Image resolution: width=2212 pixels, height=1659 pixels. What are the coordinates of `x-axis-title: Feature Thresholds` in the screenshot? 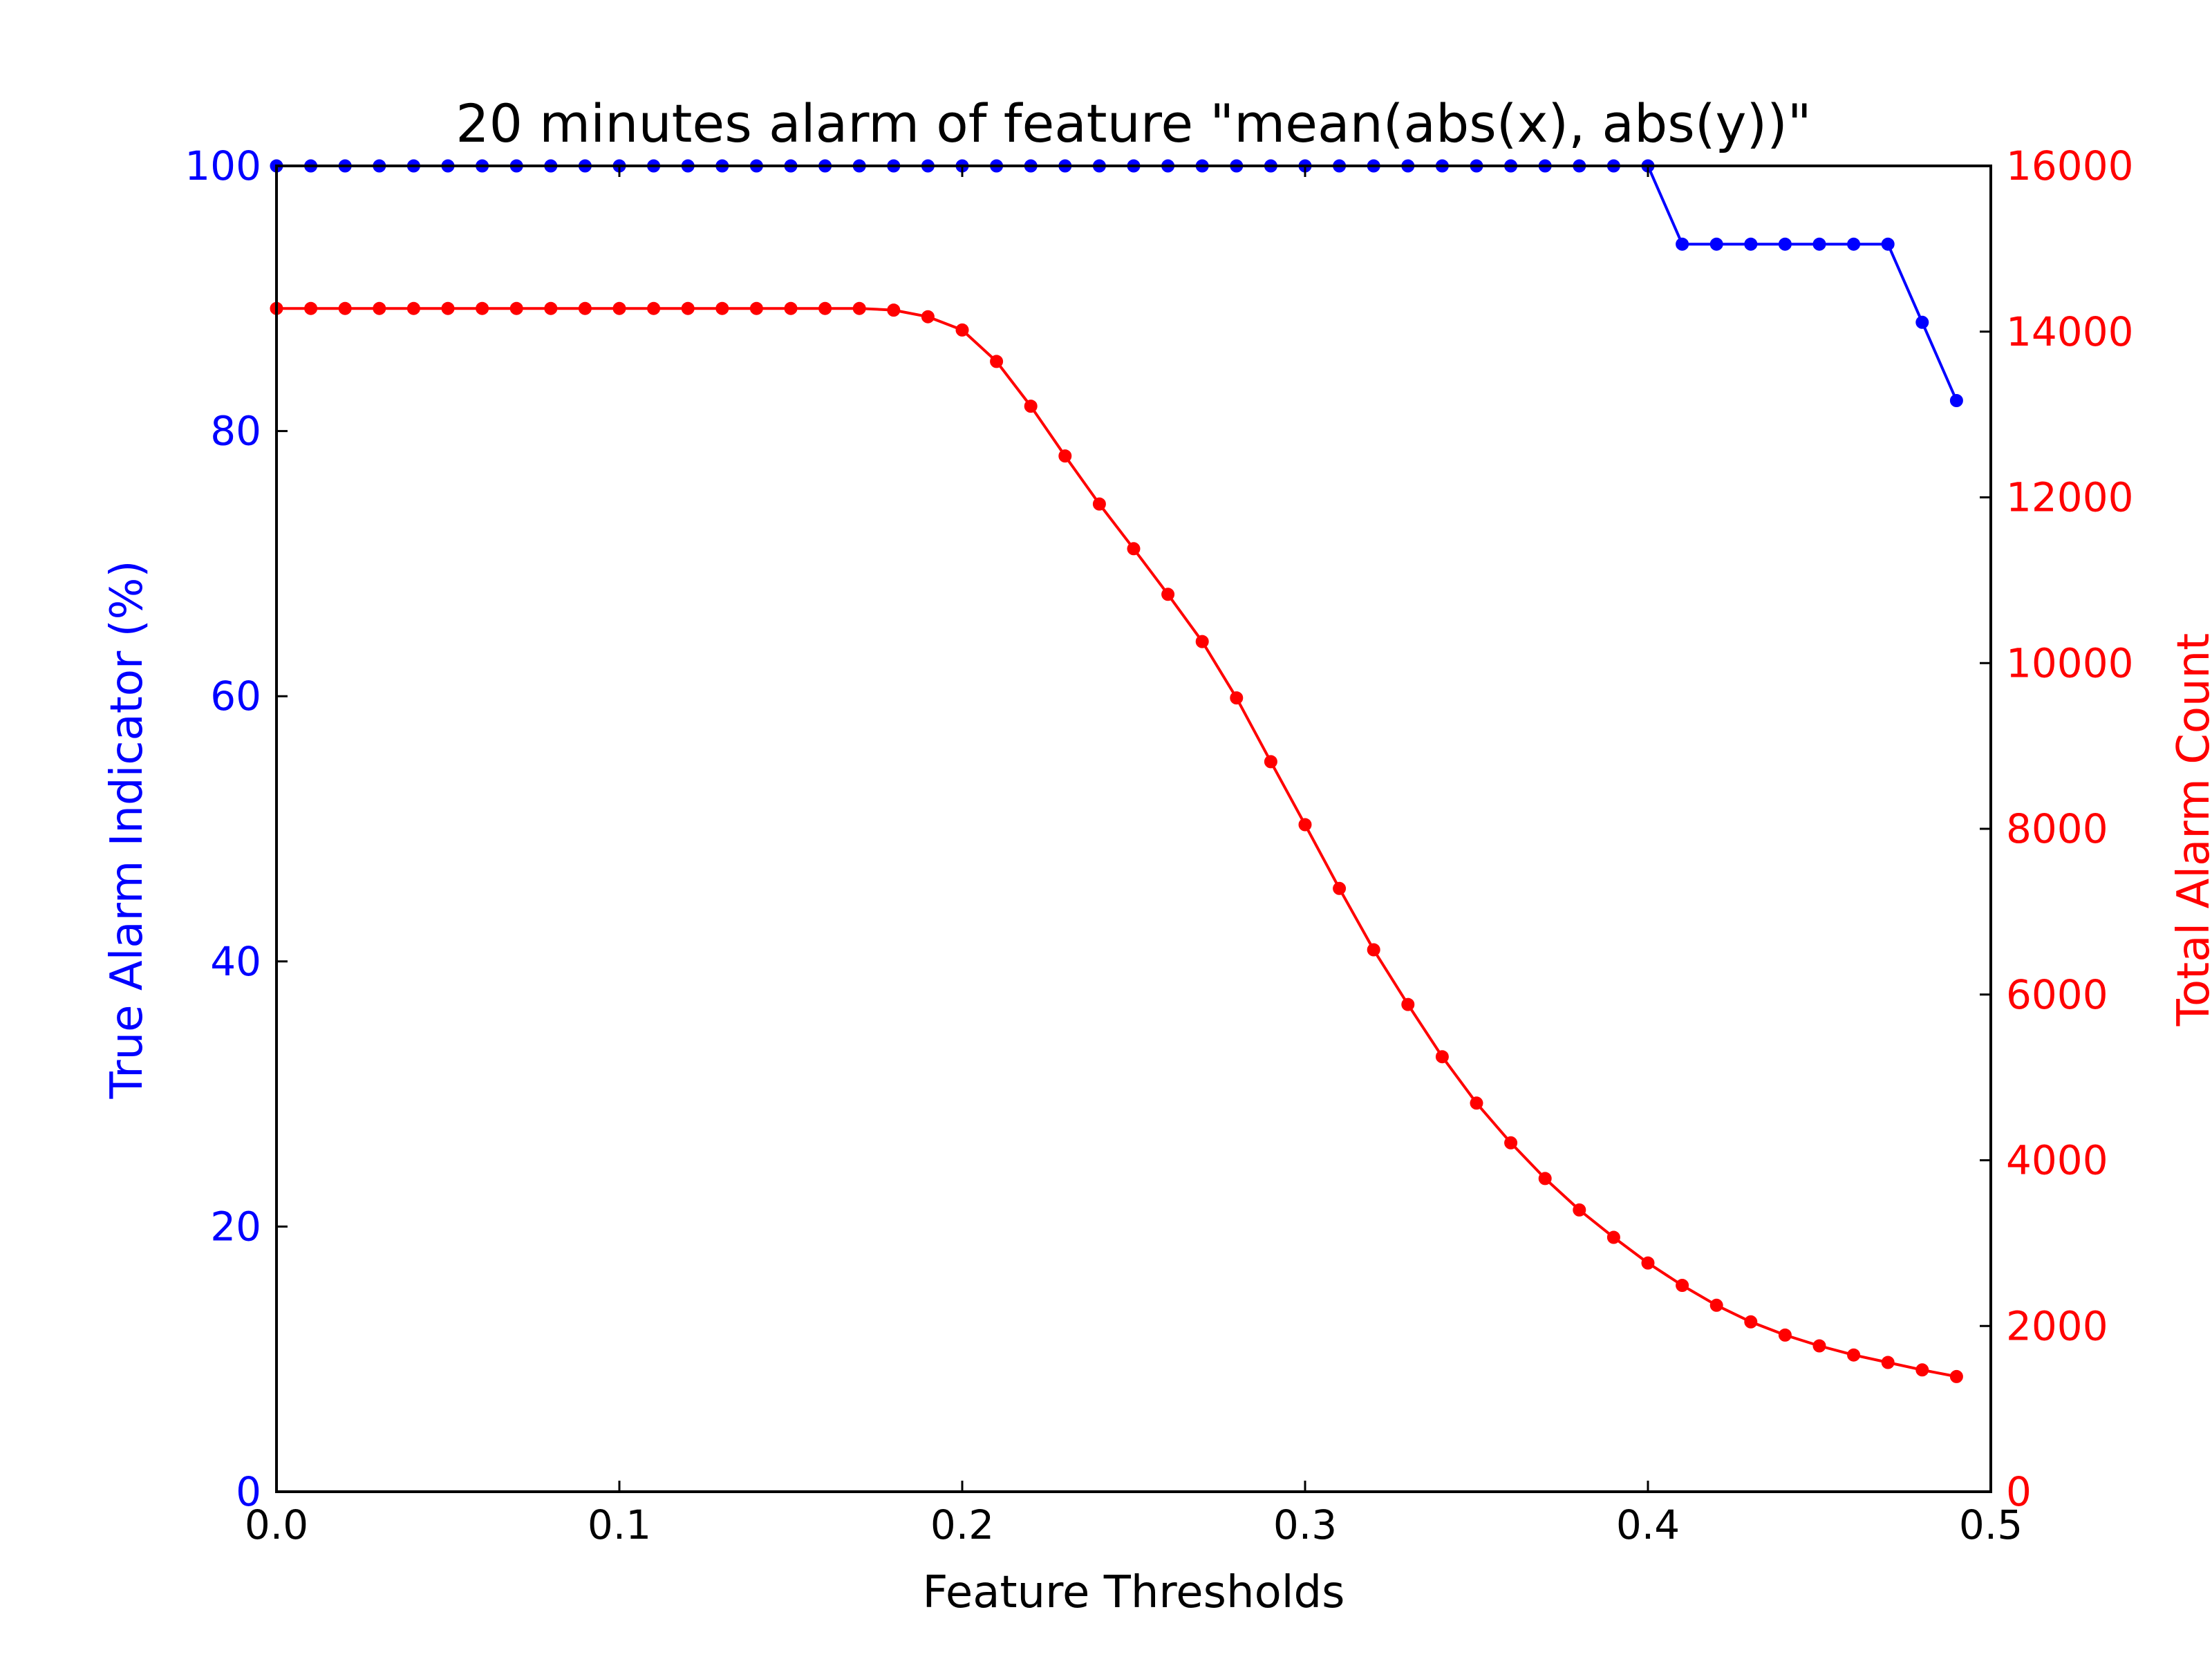 It's located at (1134, 1592).